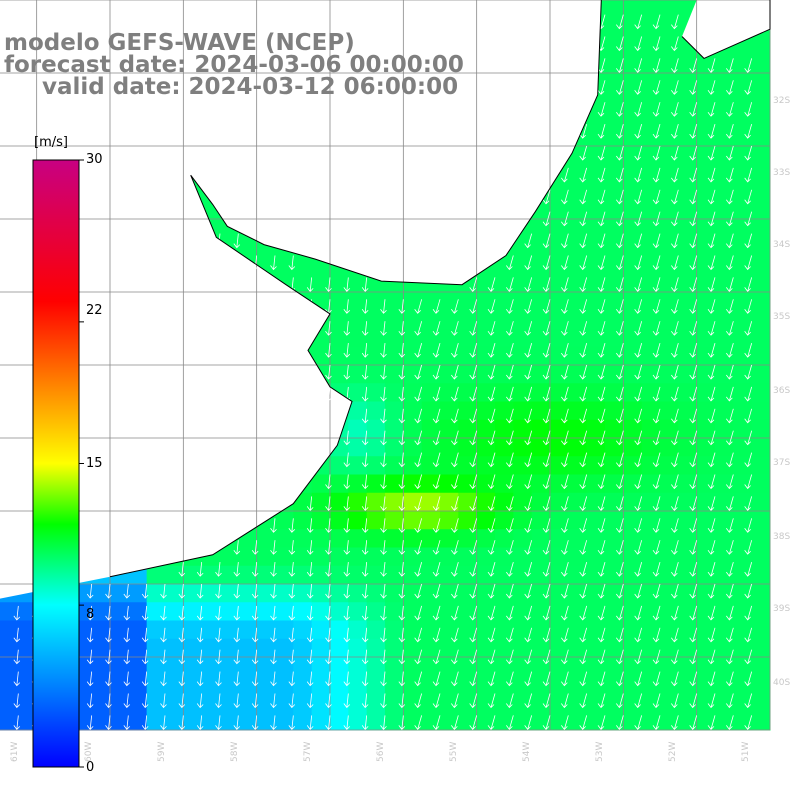  What do you see at coordinates (782, 463) in the screenshot?
I see `lat-label-37s: 37S` at bounding box center [782, 463].